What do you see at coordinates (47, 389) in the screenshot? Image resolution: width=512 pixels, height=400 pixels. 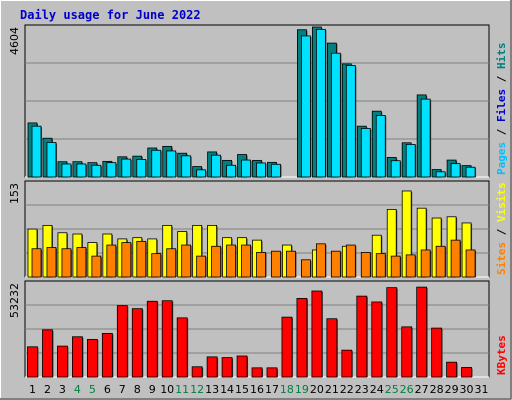 I see `x-tick-day-2: 2` at bounding box center [47, 389].